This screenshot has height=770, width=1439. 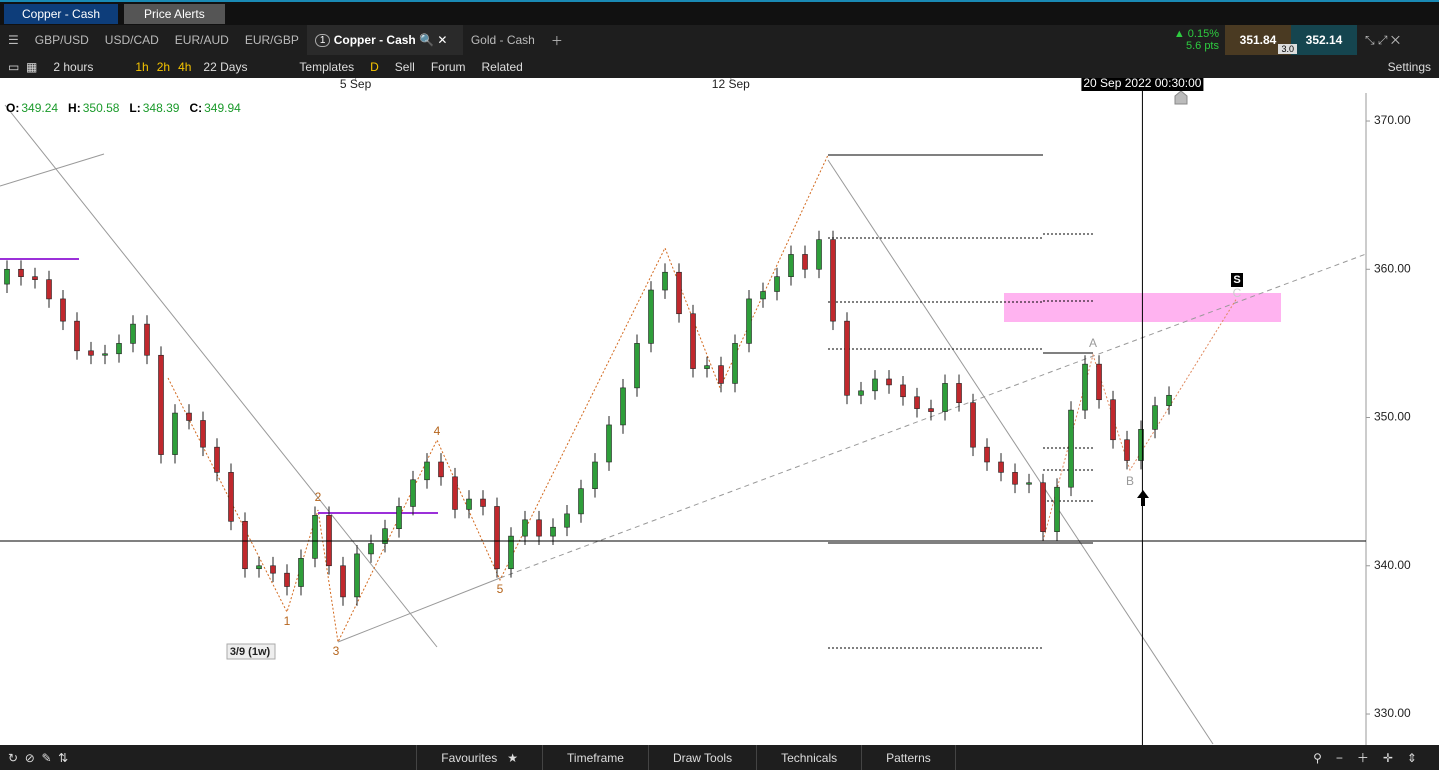 What do you see at coordinates (318, 497) in the screenshot?
I see `wave-label: 2` at bounding box center [318, 497].